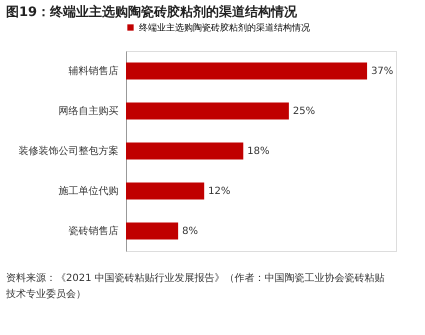 Image resolution: width=425 pixels, height=335 pixels. Describe the element at coordinates (219, 191) in the screenshot. I see `data-label: 12%` at that location.